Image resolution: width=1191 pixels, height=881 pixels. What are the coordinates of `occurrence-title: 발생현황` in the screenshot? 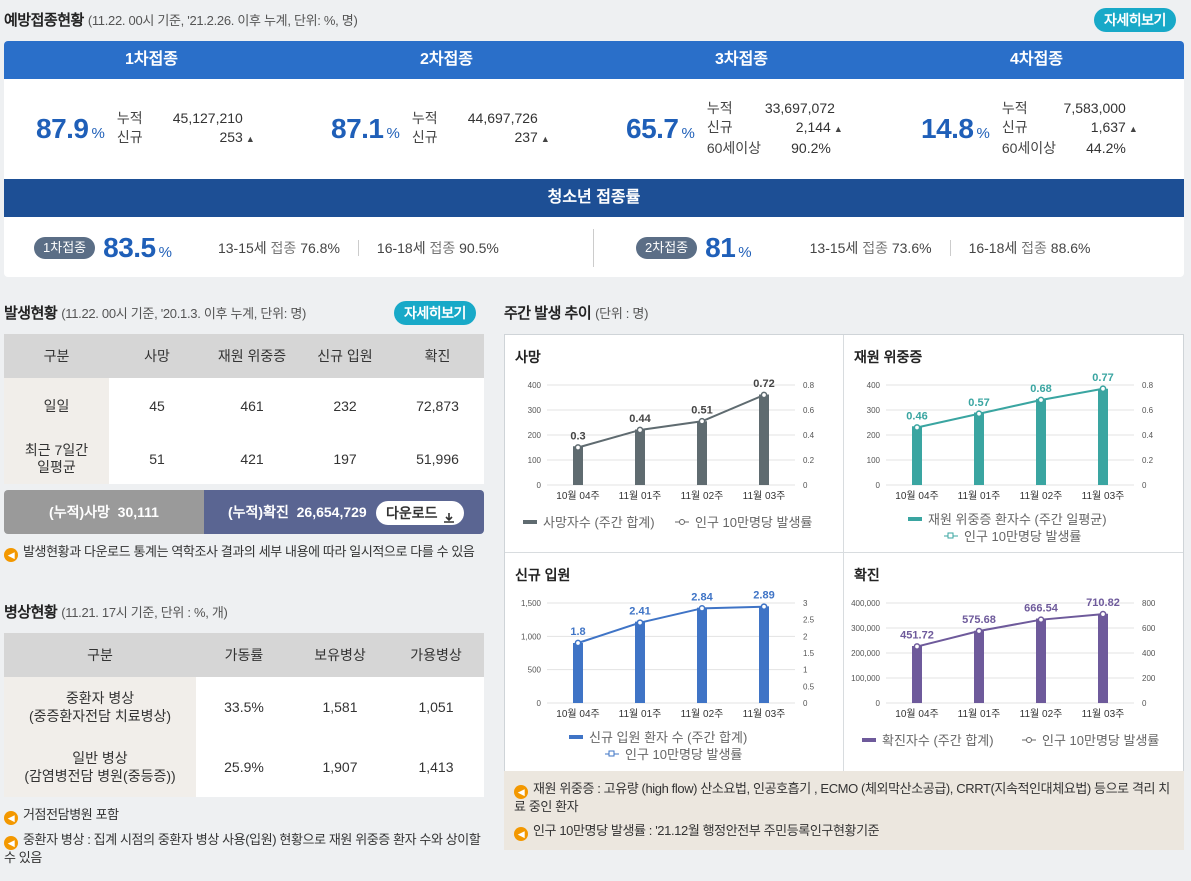 It's located at (31, 313).